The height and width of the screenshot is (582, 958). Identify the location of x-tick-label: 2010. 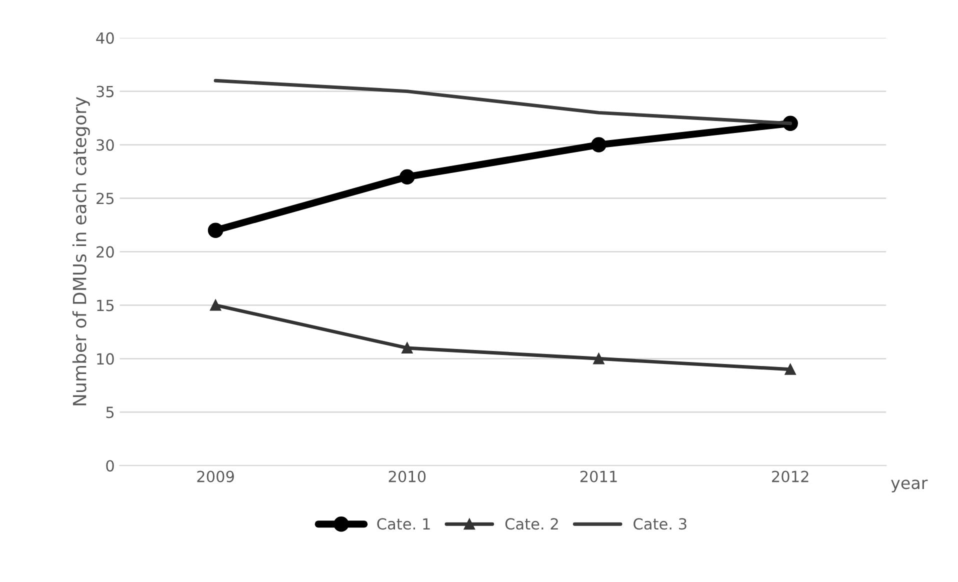
(407, 476).